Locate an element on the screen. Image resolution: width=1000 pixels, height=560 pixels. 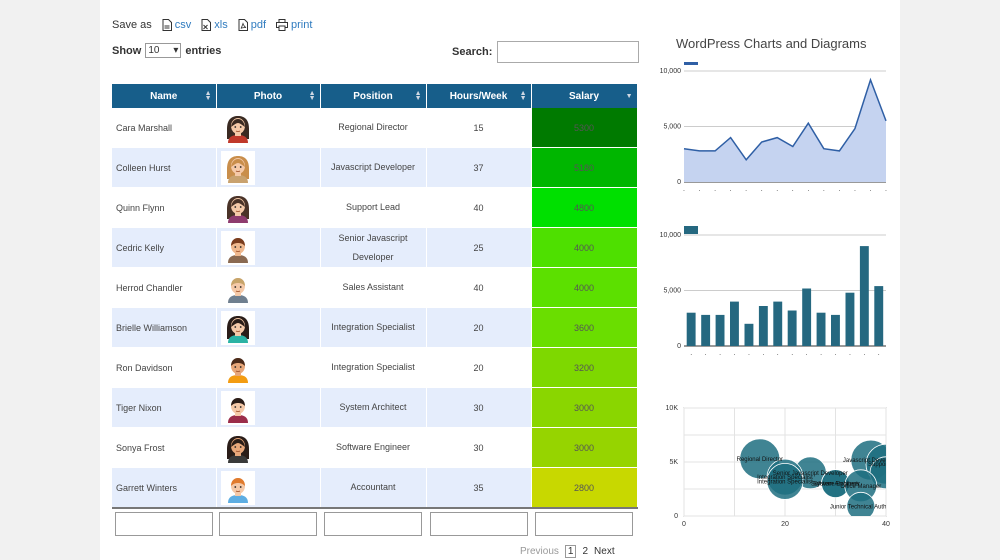
print-button: print is located at coordinates (294, 25).